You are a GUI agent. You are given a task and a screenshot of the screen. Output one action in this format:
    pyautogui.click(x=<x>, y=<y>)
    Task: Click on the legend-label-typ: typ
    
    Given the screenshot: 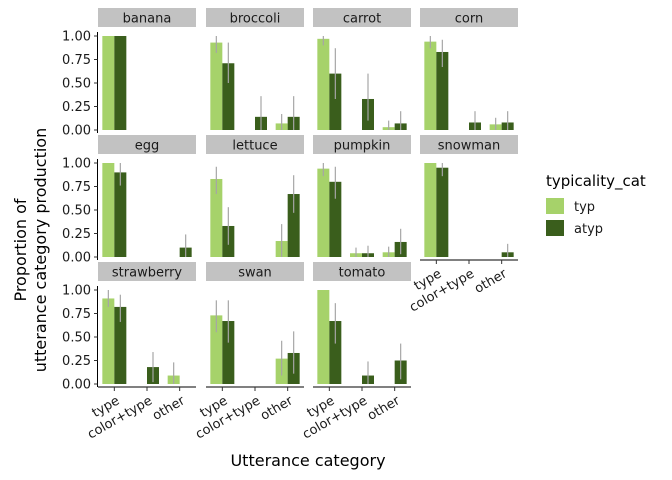 What is the action you would take?
    pyautogui.click(x=584, y=207)
    